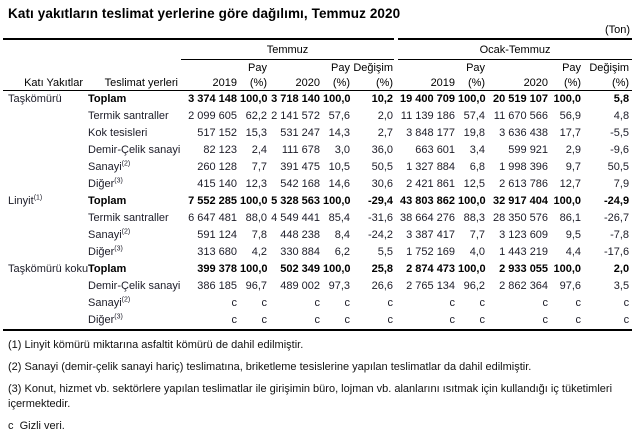 The image size is (635, 434). I want to click on group-header-row: Temmuz Ocak-Temmuz, so click(318, 49).